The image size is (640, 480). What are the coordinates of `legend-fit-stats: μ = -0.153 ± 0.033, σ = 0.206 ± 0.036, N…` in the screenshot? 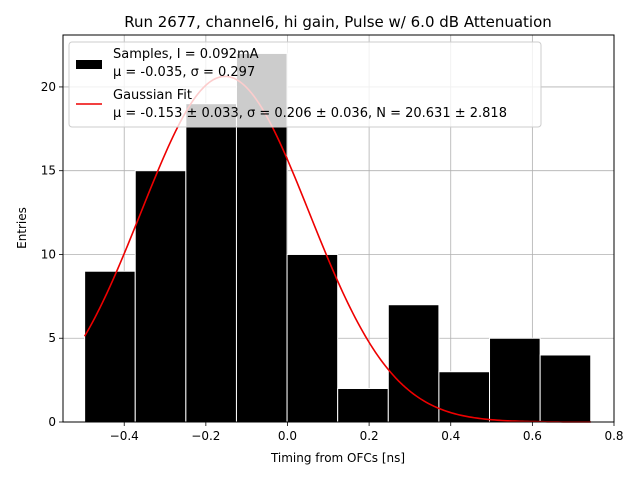 It's located at (310, 113).